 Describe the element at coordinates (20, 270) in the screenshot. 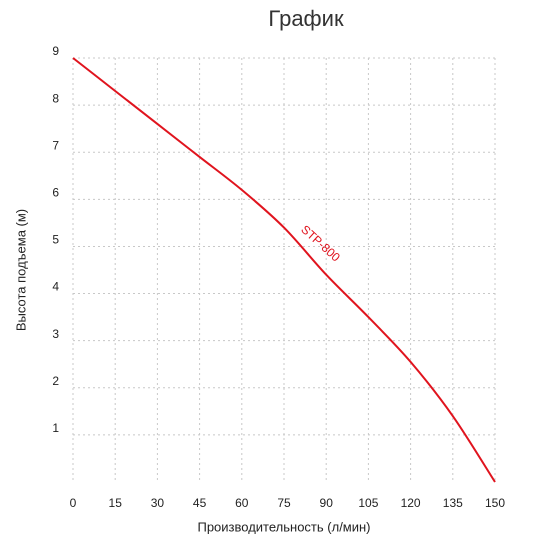

I see `y-axis-label: Высота подъема (м)` at that location.